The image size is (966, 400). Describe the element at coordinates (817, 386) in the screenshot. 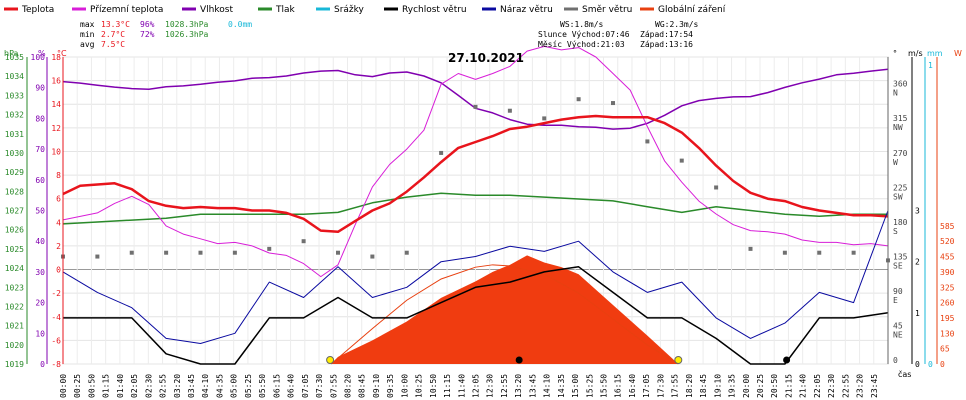

I see `tick-time: 22:05` at that location.